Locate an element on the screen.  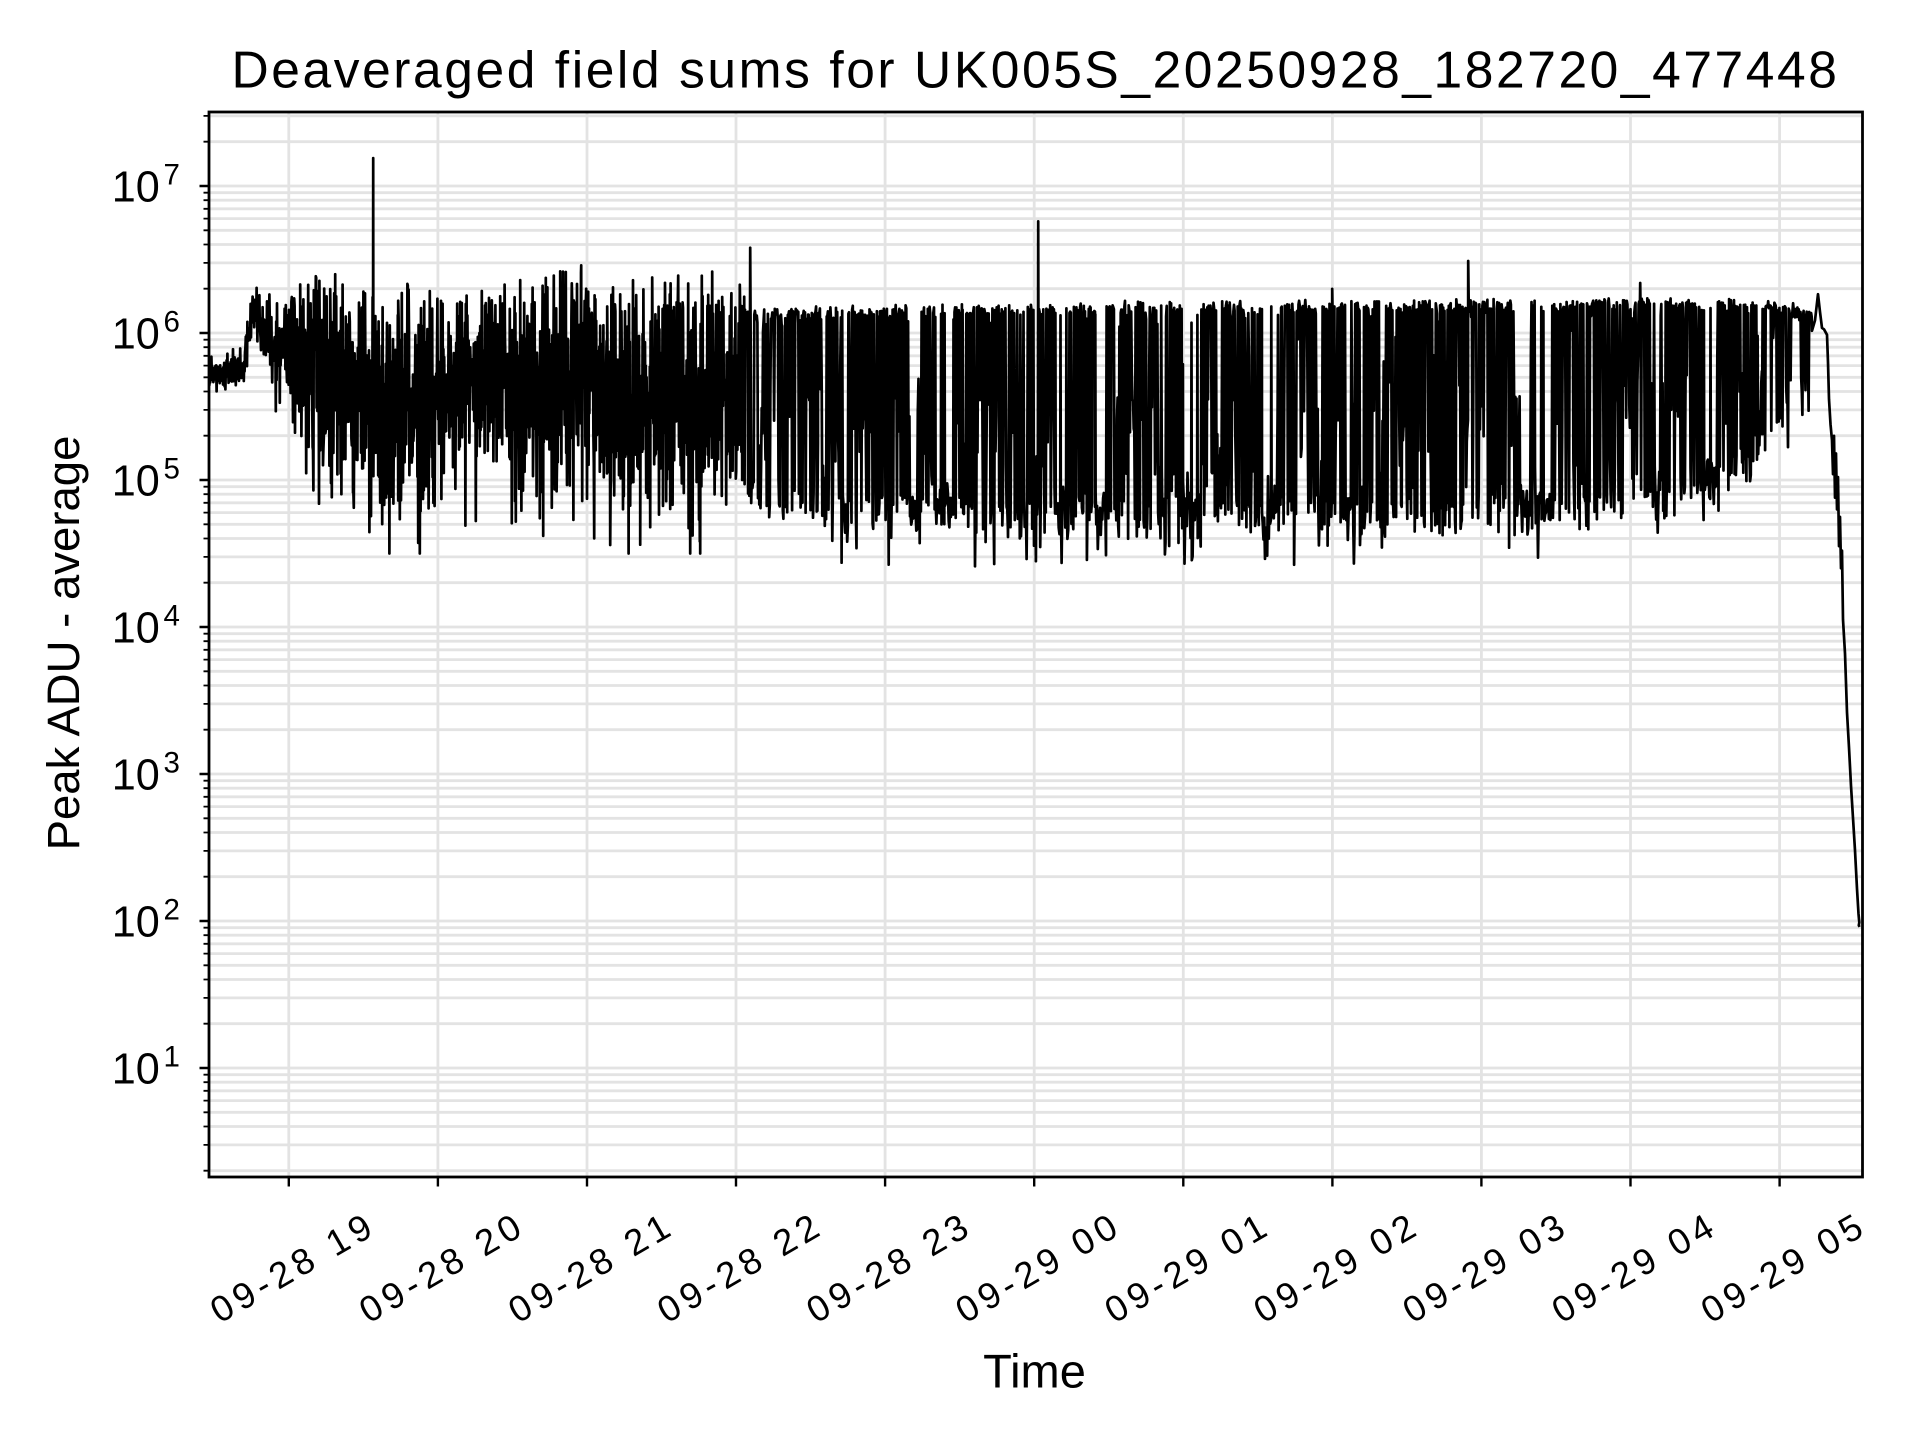
svg-text: 7 is located at coordinates (172, 174).